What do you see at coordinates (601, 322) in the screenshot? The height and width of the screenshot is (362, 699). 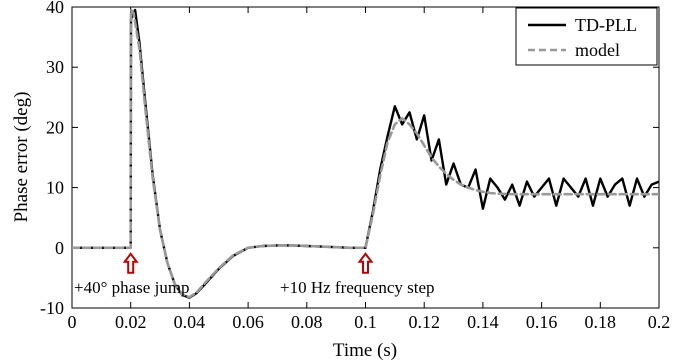 I see `x-tick-label: 0.18` at bounding box center [601, 322].